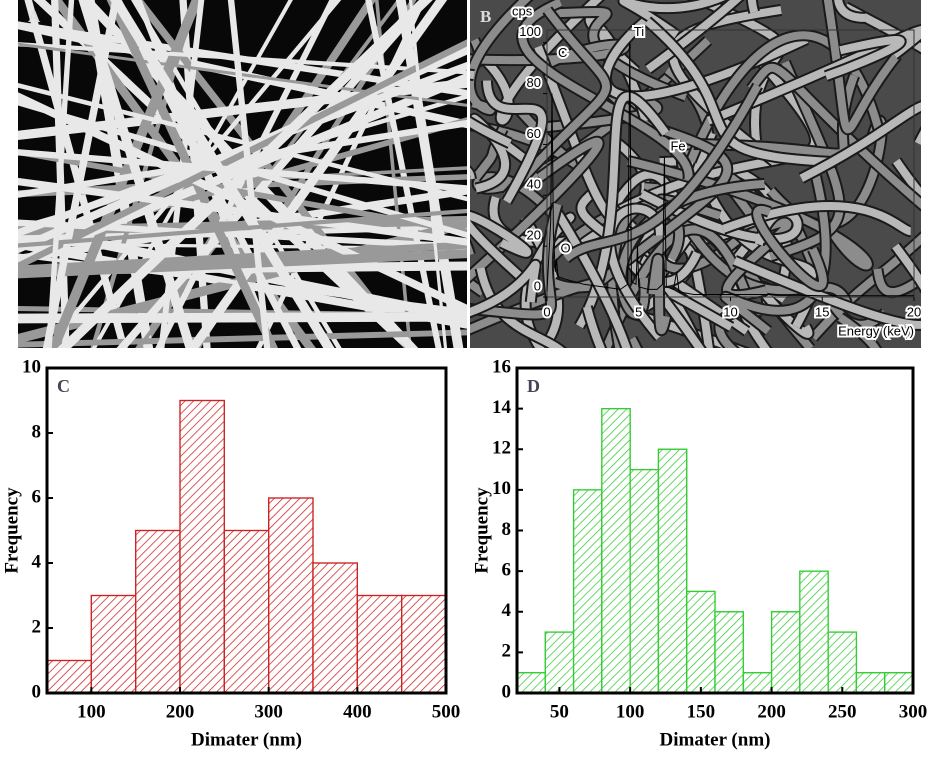 This screenshot has width=939, height=761. Describe the element at coordinates (501, 366) in the screenshot. I see `y-tick-label: 16` at that location.